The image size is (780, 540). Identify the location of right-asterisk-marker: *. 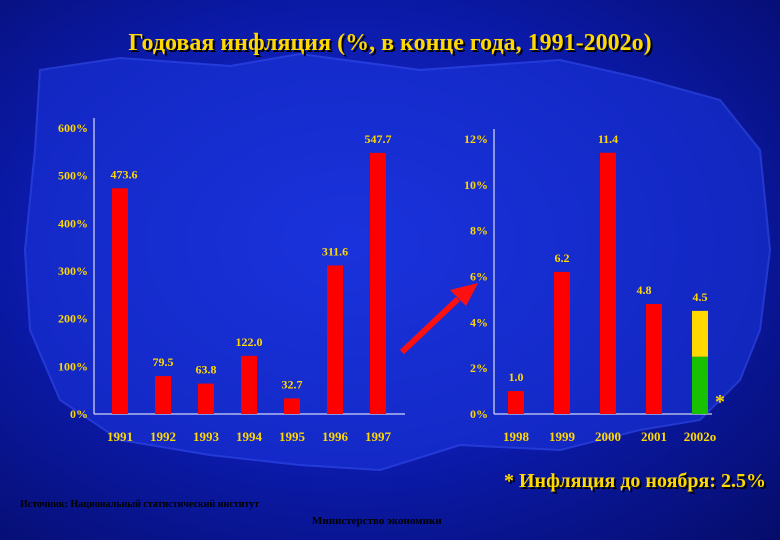
(720, 402).